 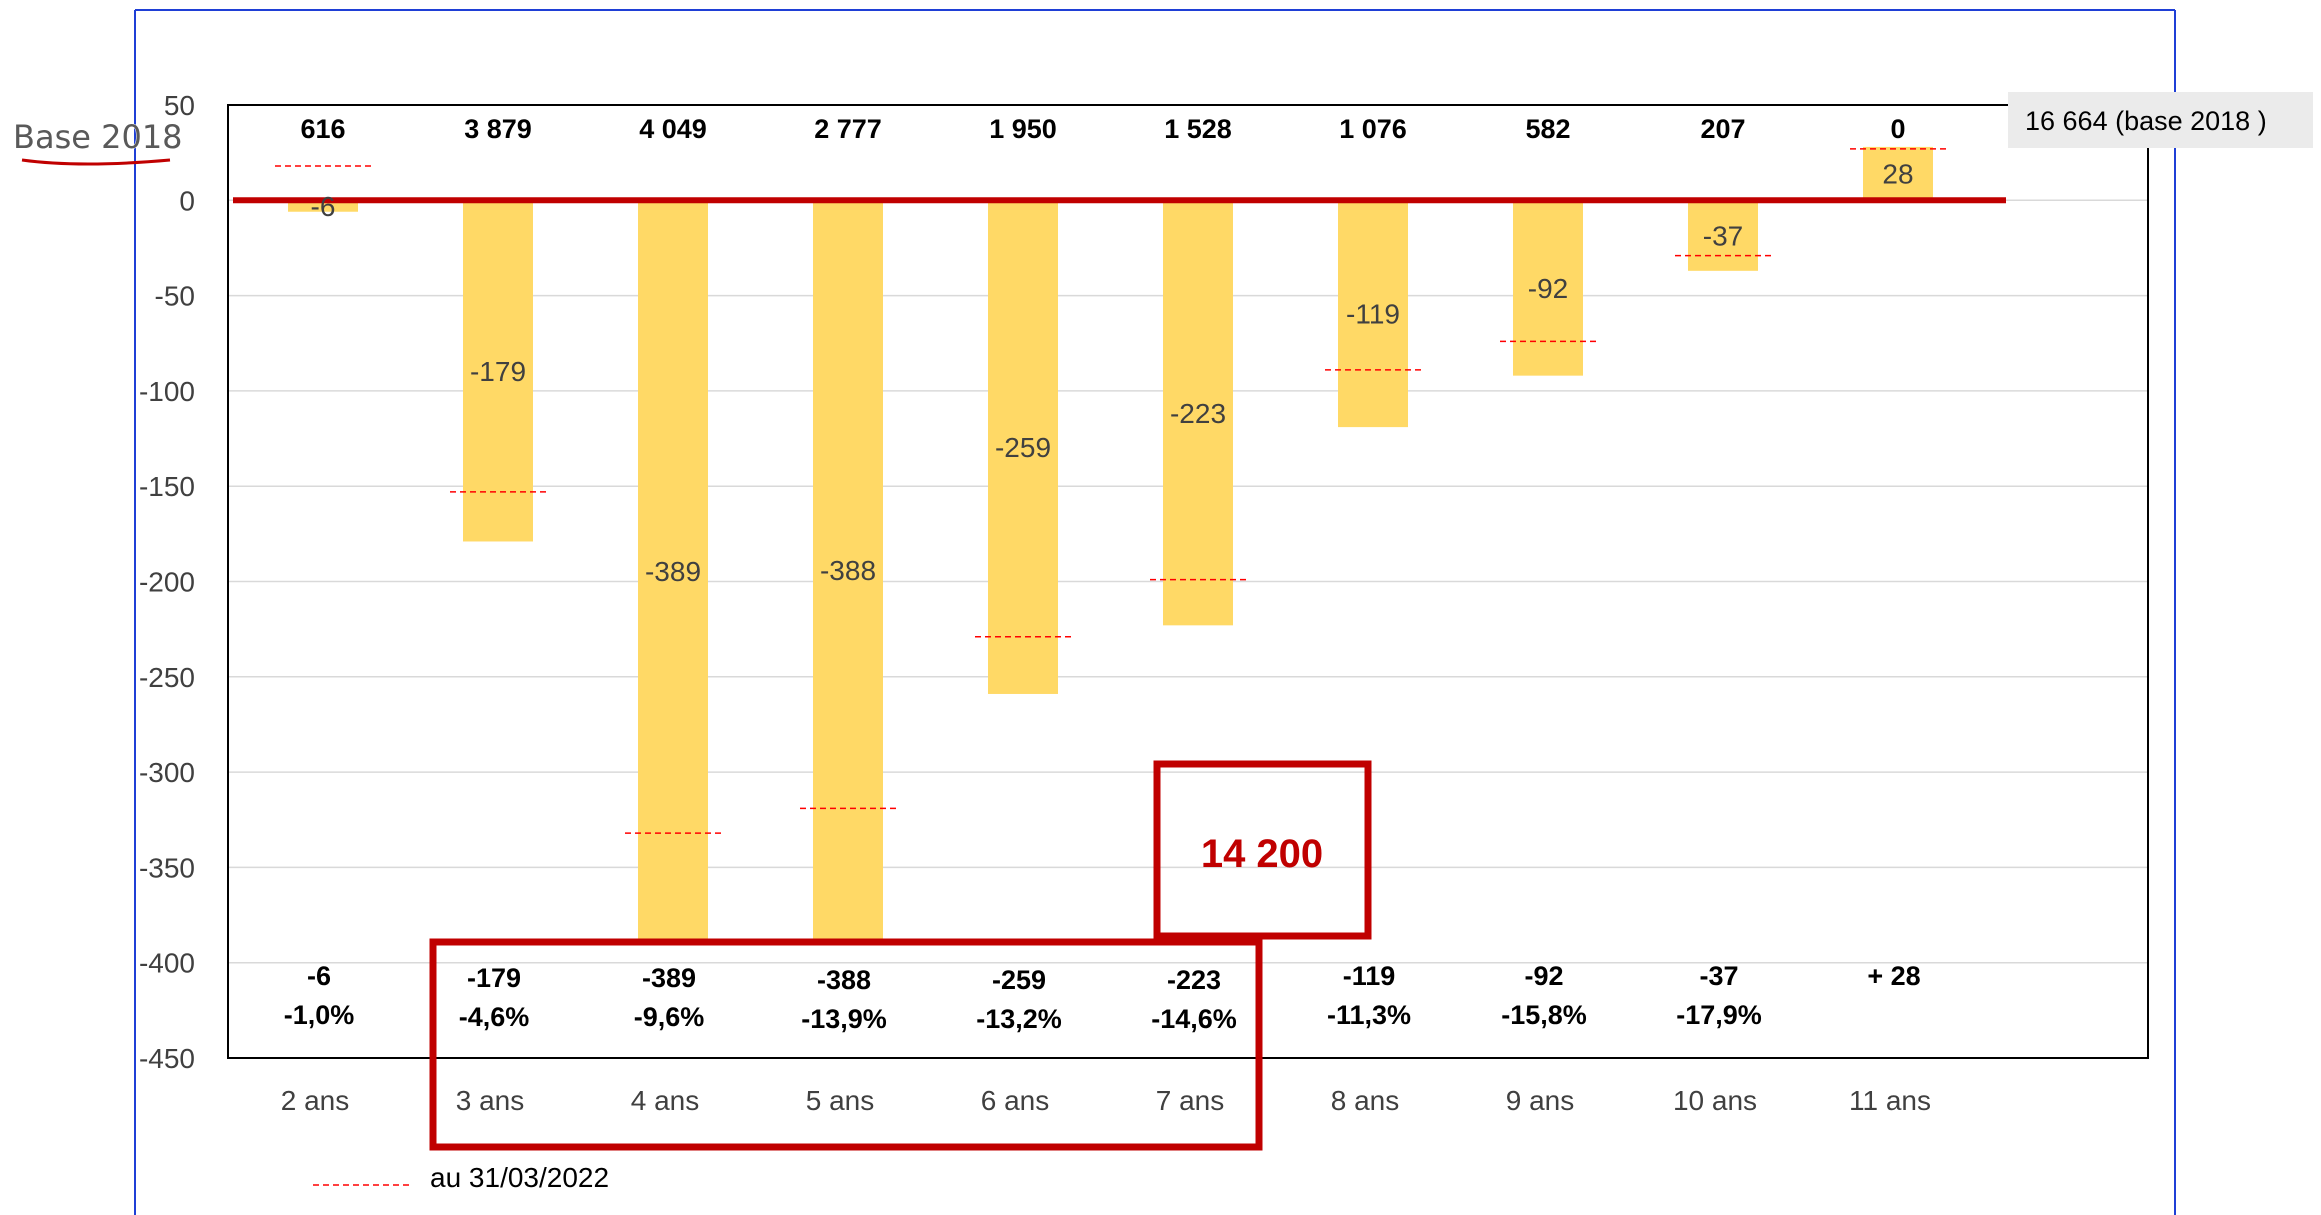 I want to click on bar-value-label: -119, so click(x=1373, y=314).